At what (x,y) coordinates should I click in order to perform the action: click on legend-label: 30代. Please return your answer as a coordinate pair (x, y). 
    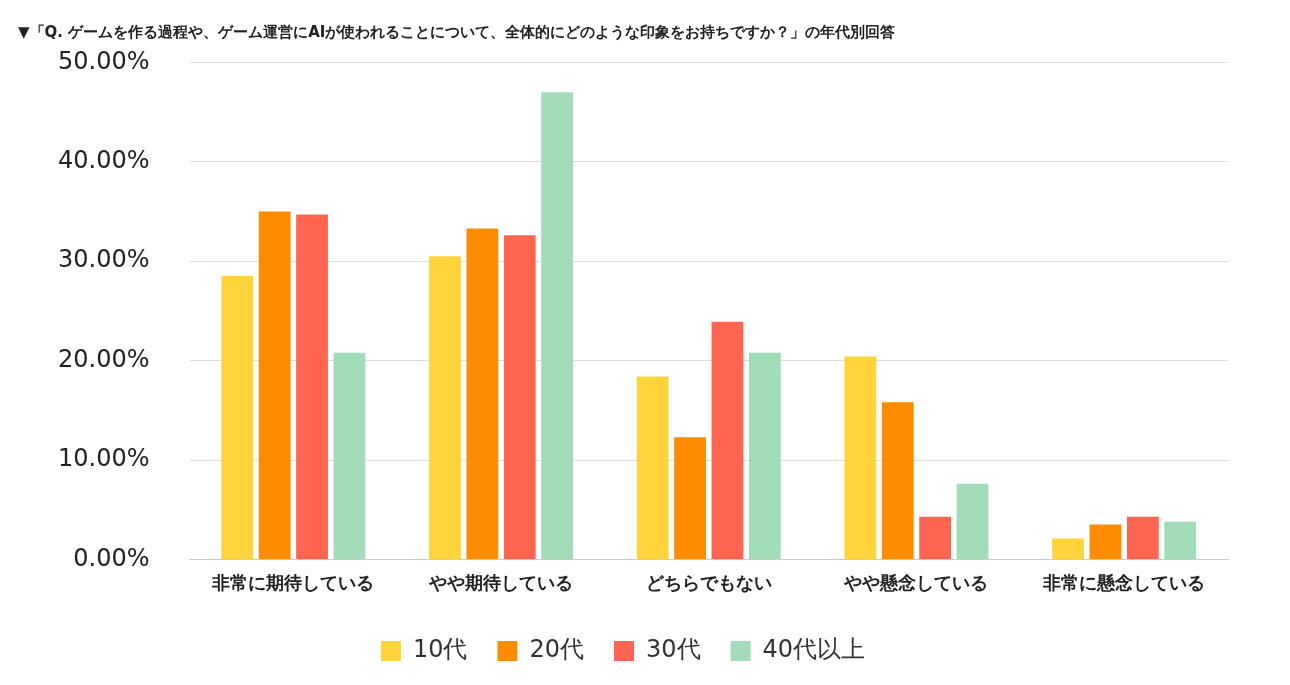
    Looking at the image, I should click on (673, 649).